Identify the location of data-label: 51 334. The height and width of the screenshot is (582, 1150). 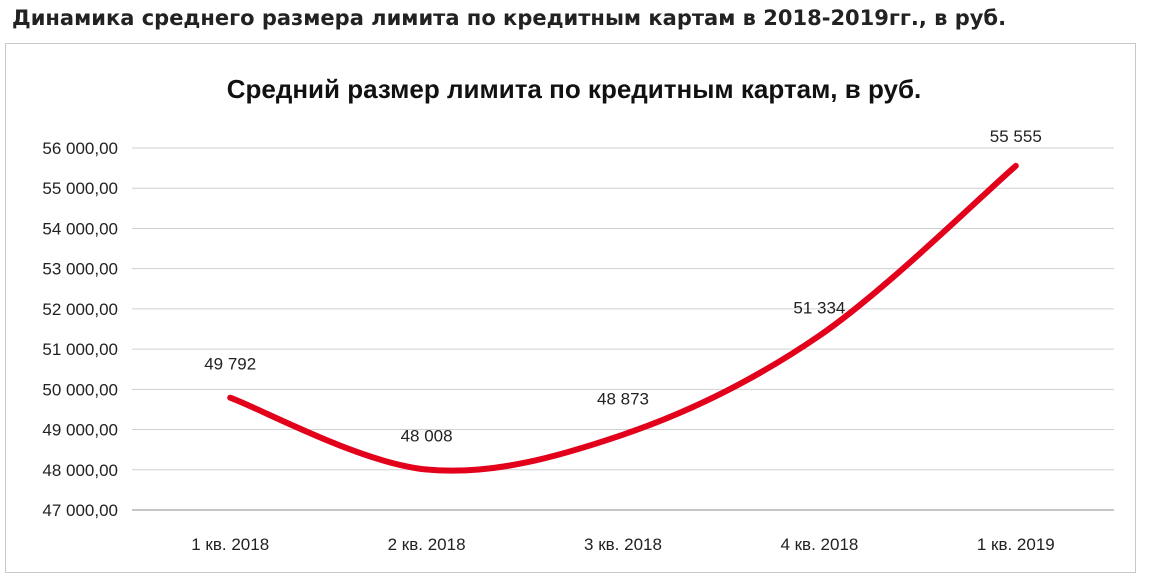
(819, 308).